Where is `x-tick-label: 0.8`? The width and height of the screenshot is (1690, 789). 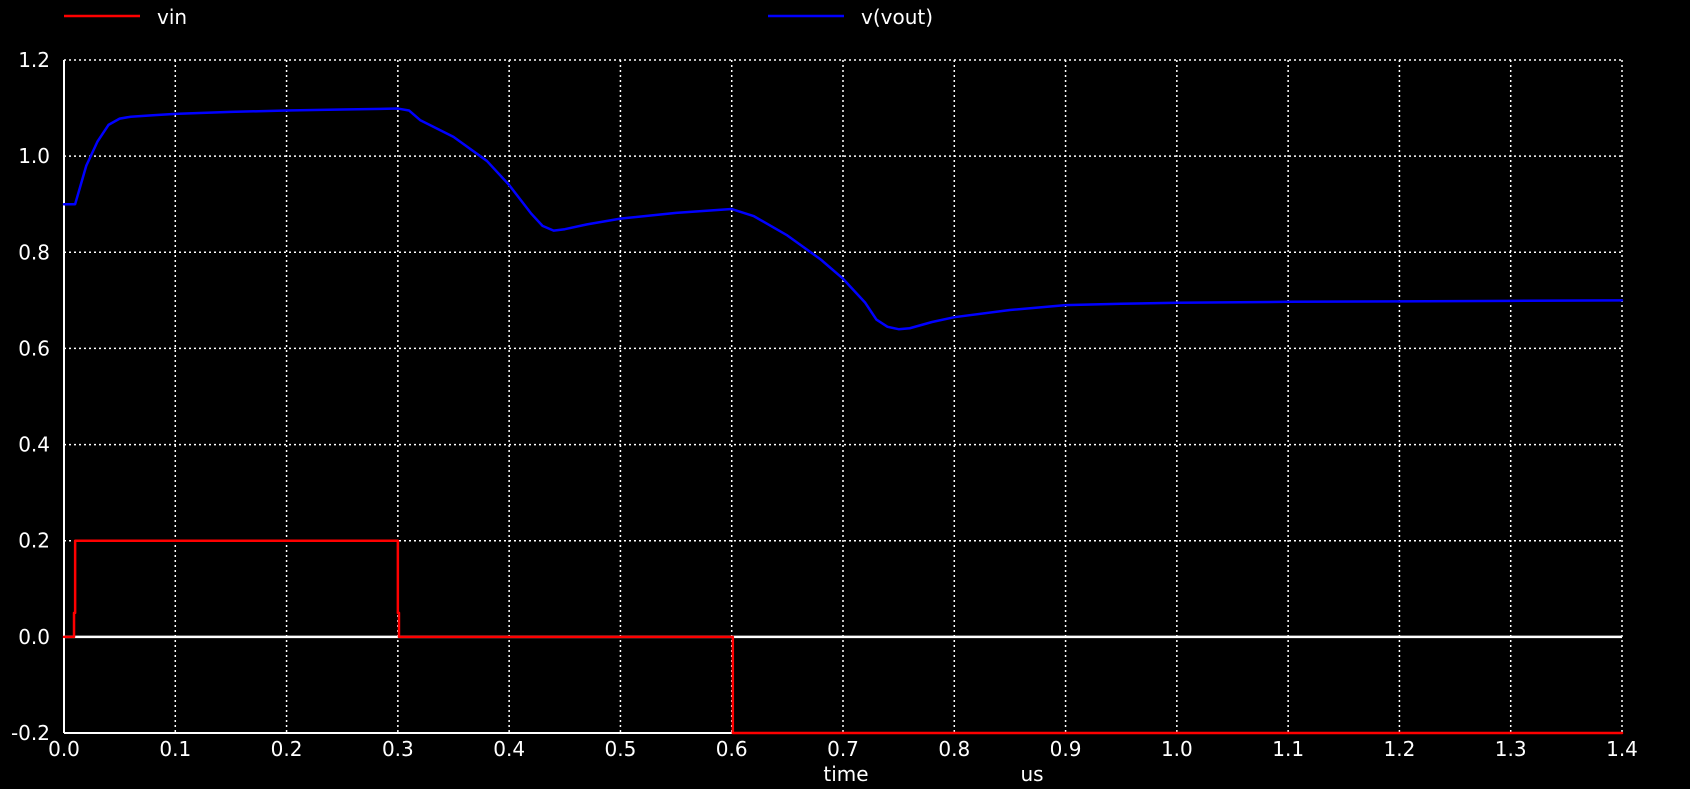 x-tick-label: 0.8 is located at coordinates (954, 749).